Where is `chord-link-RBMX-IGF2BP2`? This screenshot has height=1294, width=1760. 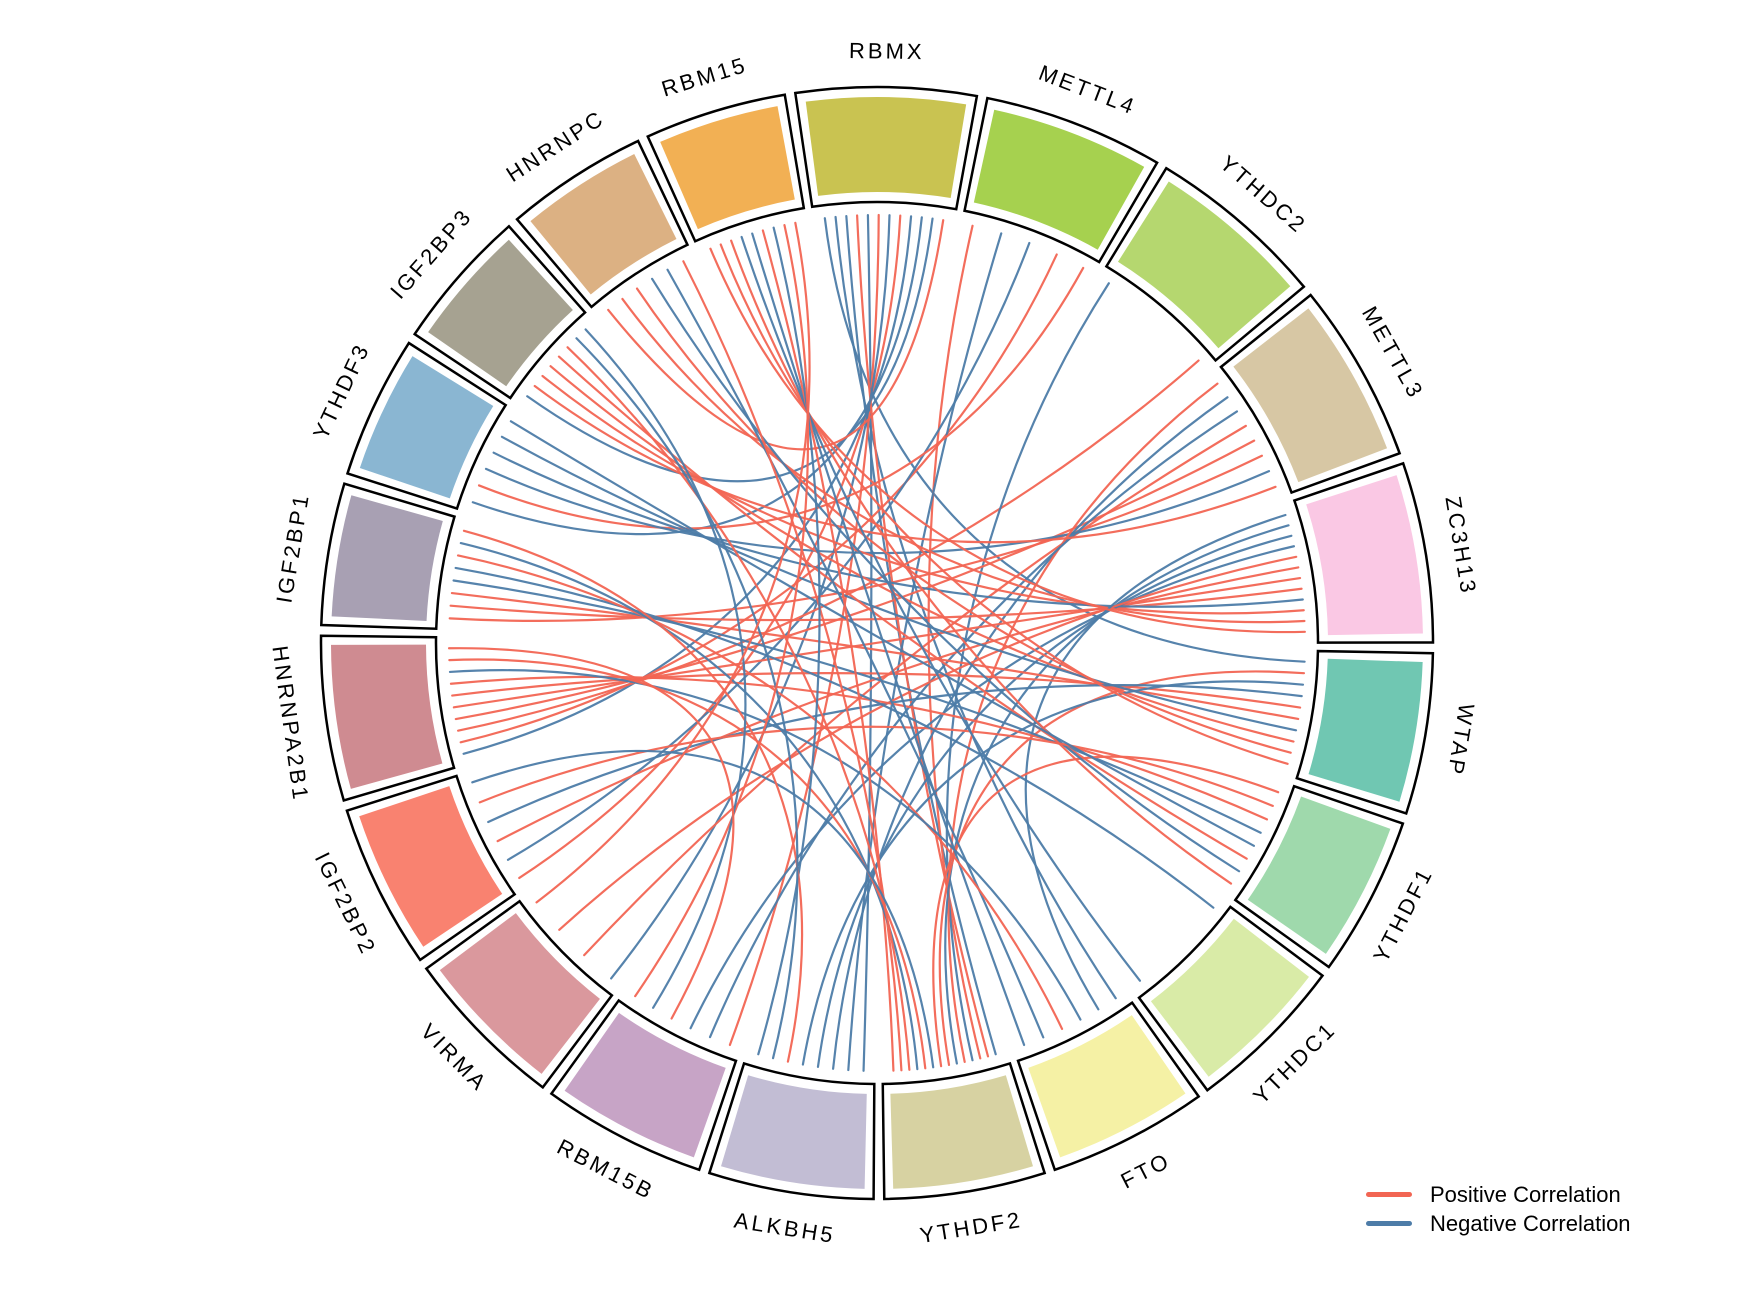 chord-link-RBMX-IGF2BP2 is located at coordinates (710, 547).